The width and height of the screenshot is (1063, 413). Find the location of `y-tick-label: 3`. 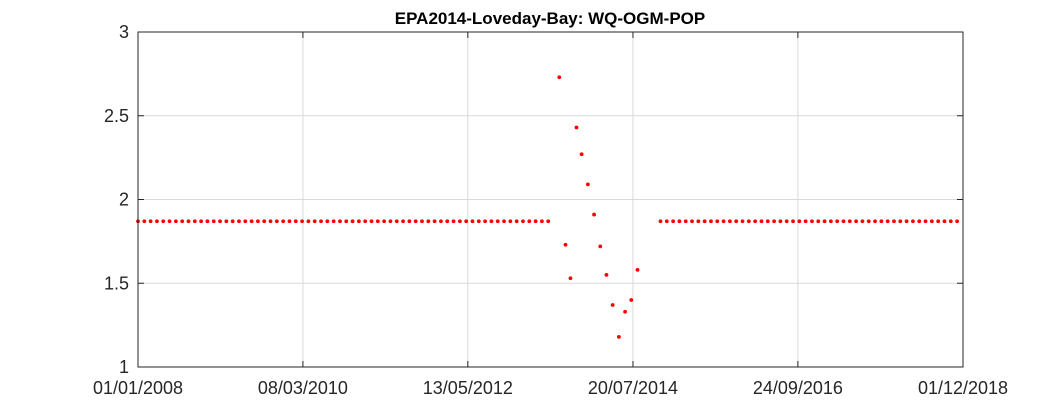

y-tick-label: 3 is located at coordinates (124, 32).